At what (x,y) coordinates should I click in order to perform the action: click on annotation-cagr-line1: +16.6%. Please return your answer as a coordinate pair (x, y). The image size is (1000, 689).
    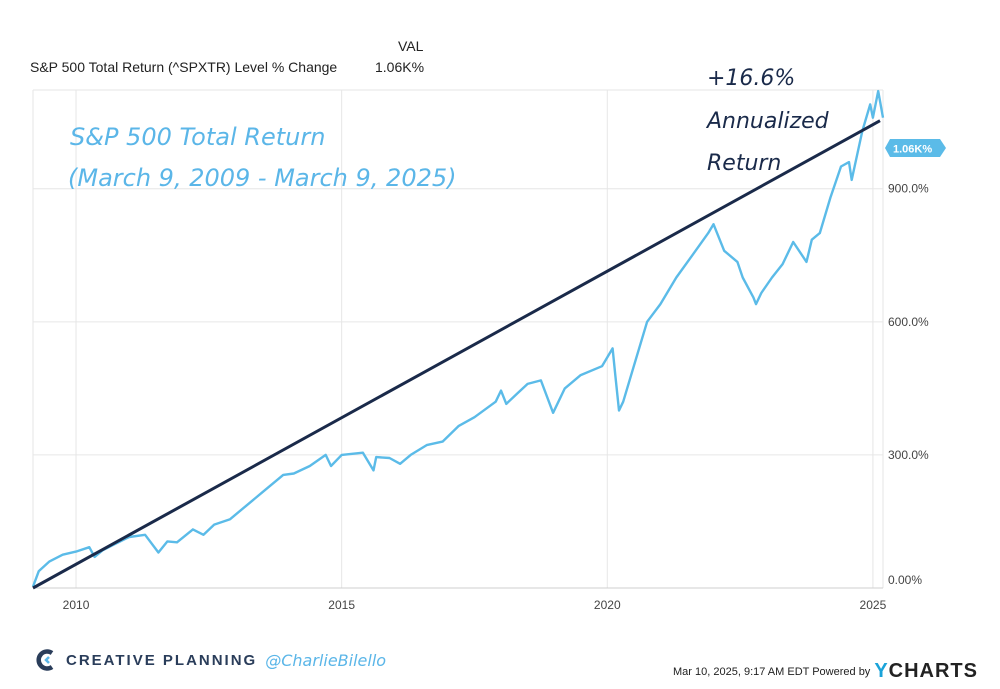
    Looking at the image, I should click on (751, 78).